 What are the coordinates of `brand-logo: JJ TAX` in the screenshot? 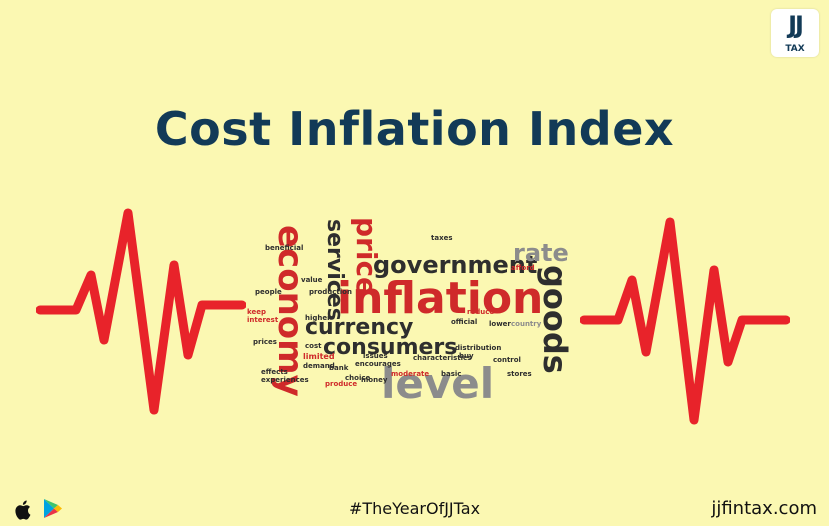 It's located at (795, 33).